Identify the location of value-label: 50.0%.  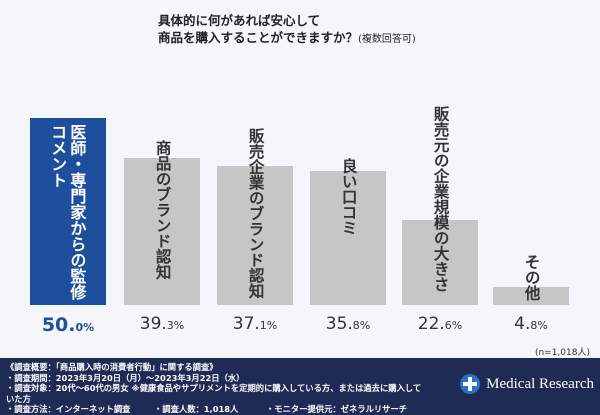
(68, 325).